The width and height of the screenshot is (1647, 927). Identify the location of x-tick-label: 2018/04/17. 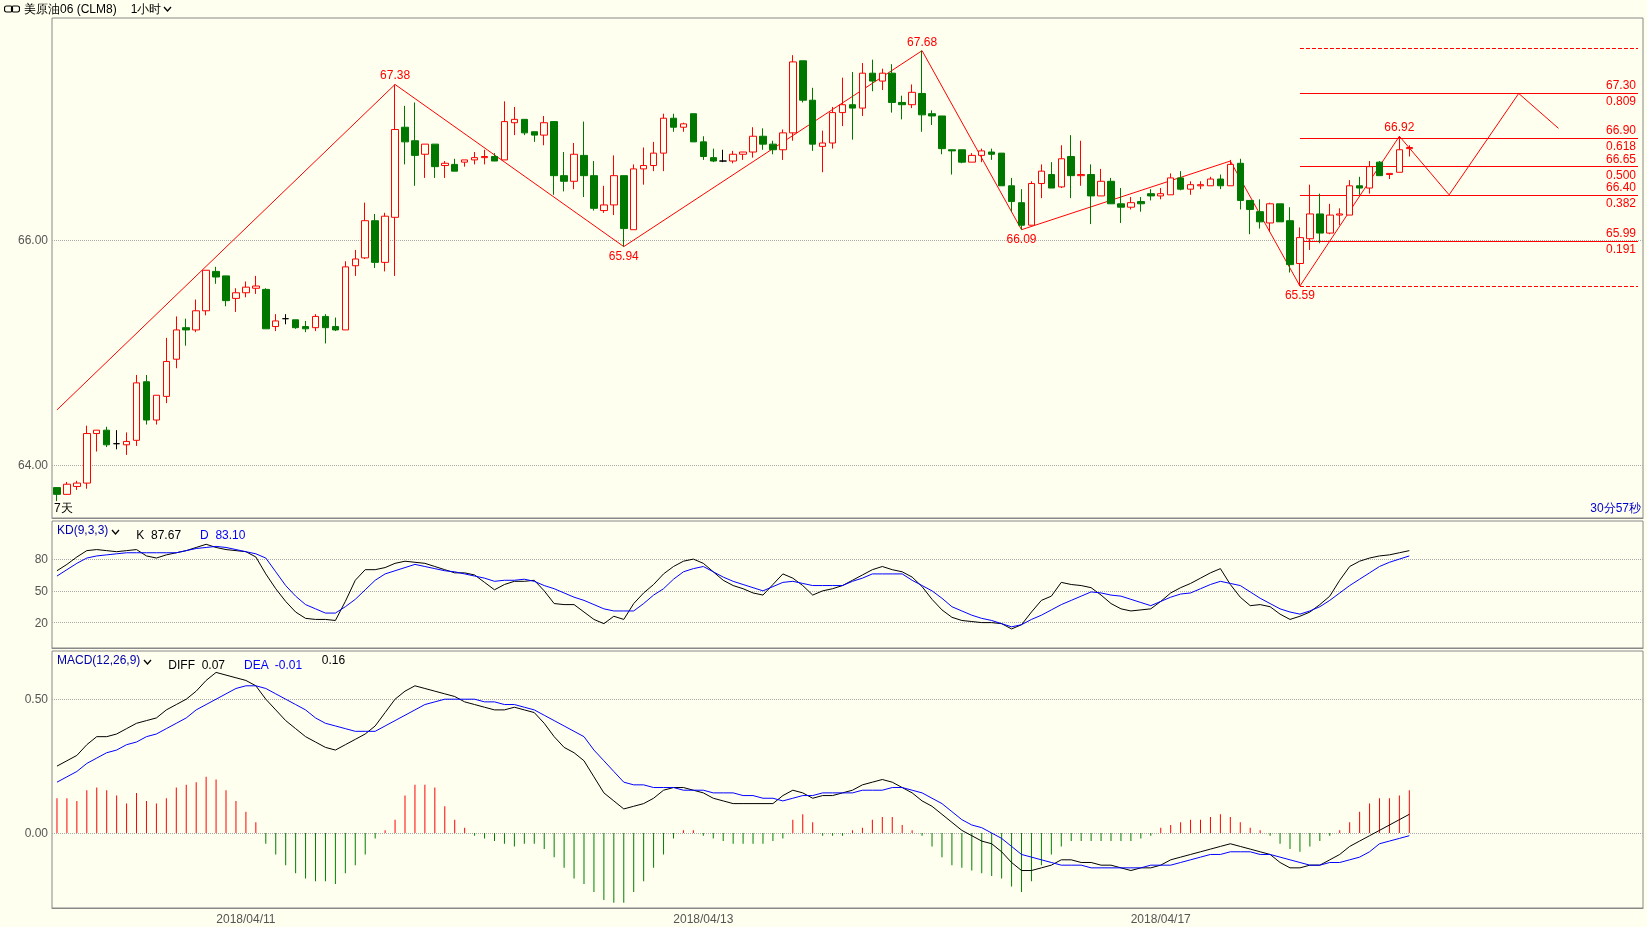
(1161, 919).